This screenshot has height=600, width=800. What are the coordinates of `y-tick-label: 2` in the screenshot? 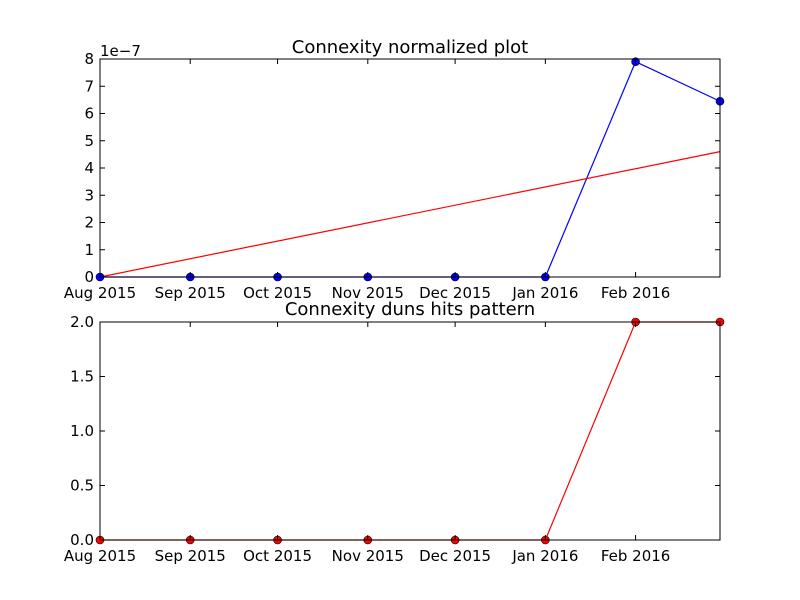 It's located at (89, 223).